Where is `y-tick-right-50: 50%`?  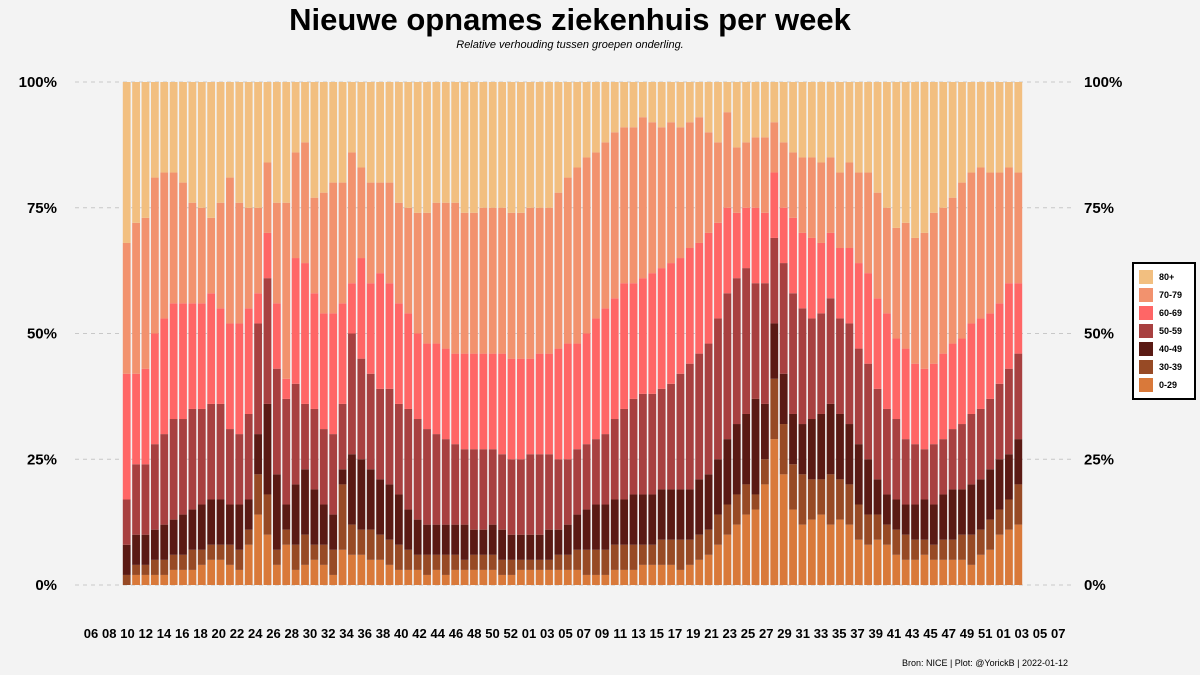 y-tick-right-50: 50% is located at coordinates (1099, 334).